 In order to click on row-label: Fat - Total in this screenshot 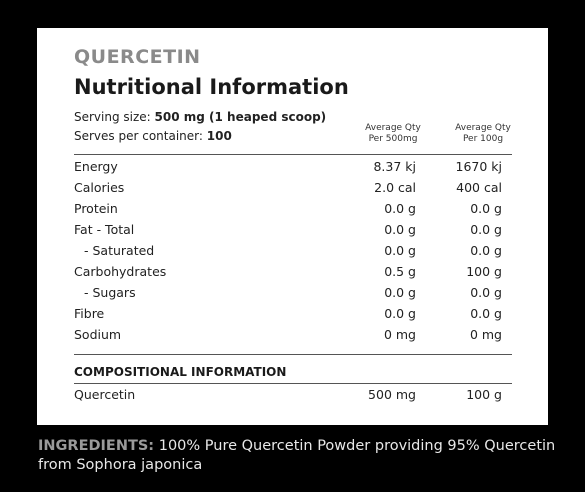, I will do `click(104, 229)`.